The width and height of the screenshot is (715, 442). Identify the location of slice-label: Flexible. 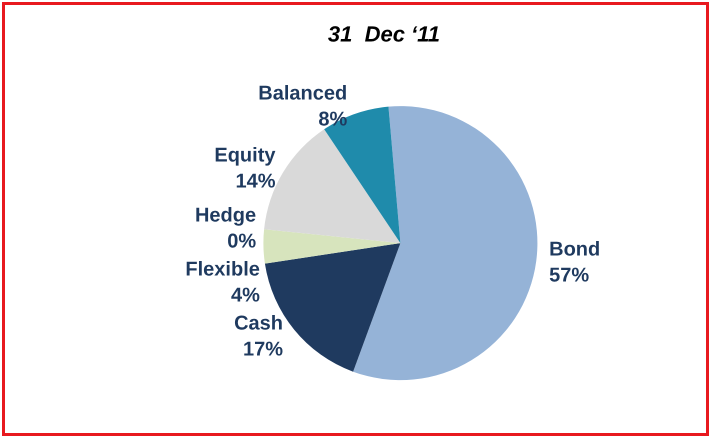
(222, 269).